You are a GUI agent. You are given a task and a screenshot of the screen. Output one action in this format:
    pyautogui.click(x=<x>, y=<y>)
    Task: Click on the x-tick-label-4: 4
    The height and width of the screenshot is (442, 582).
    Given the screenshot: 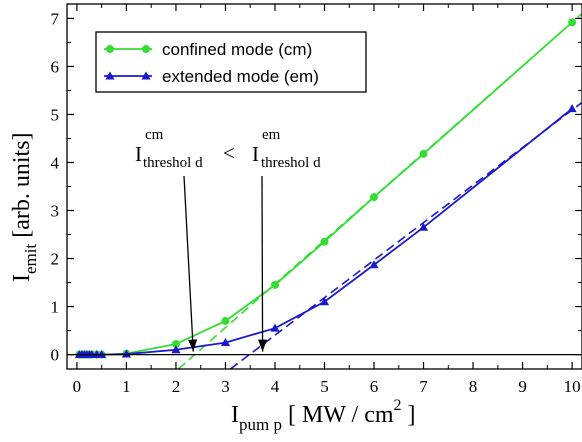 What is the action you would take?
    pyautogui.click(x=275, y=386)
    